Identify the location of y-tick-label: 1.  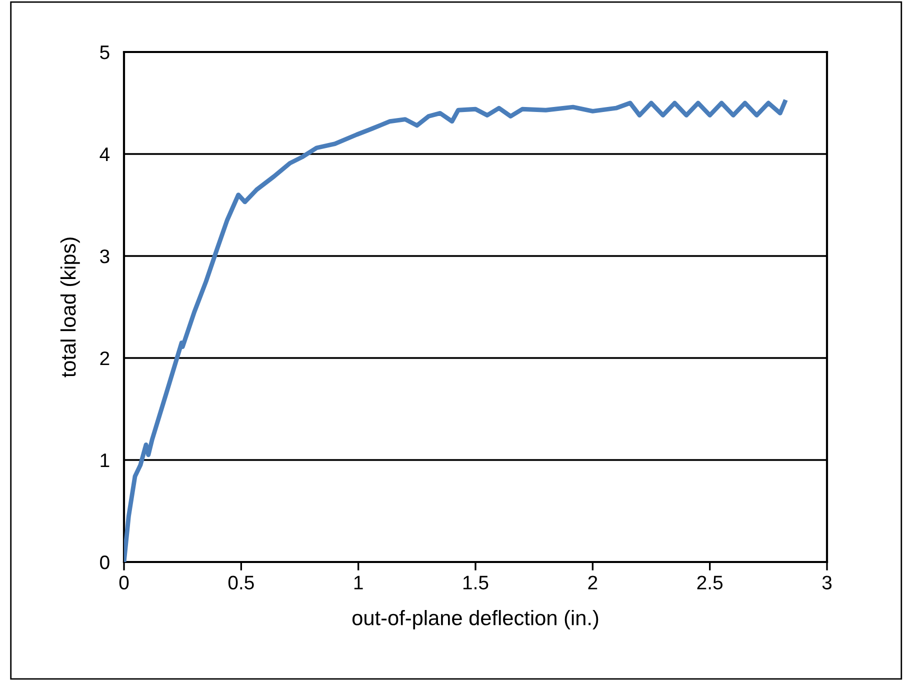
(105, 461).